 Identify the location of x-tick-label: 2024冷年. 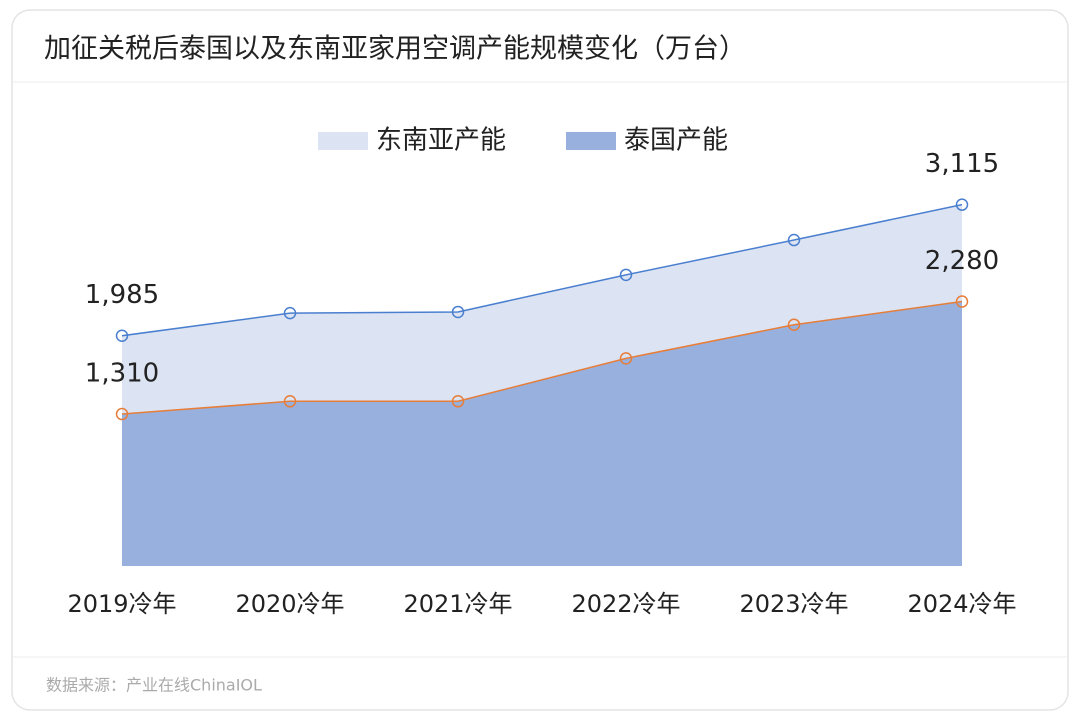
(961, 604).